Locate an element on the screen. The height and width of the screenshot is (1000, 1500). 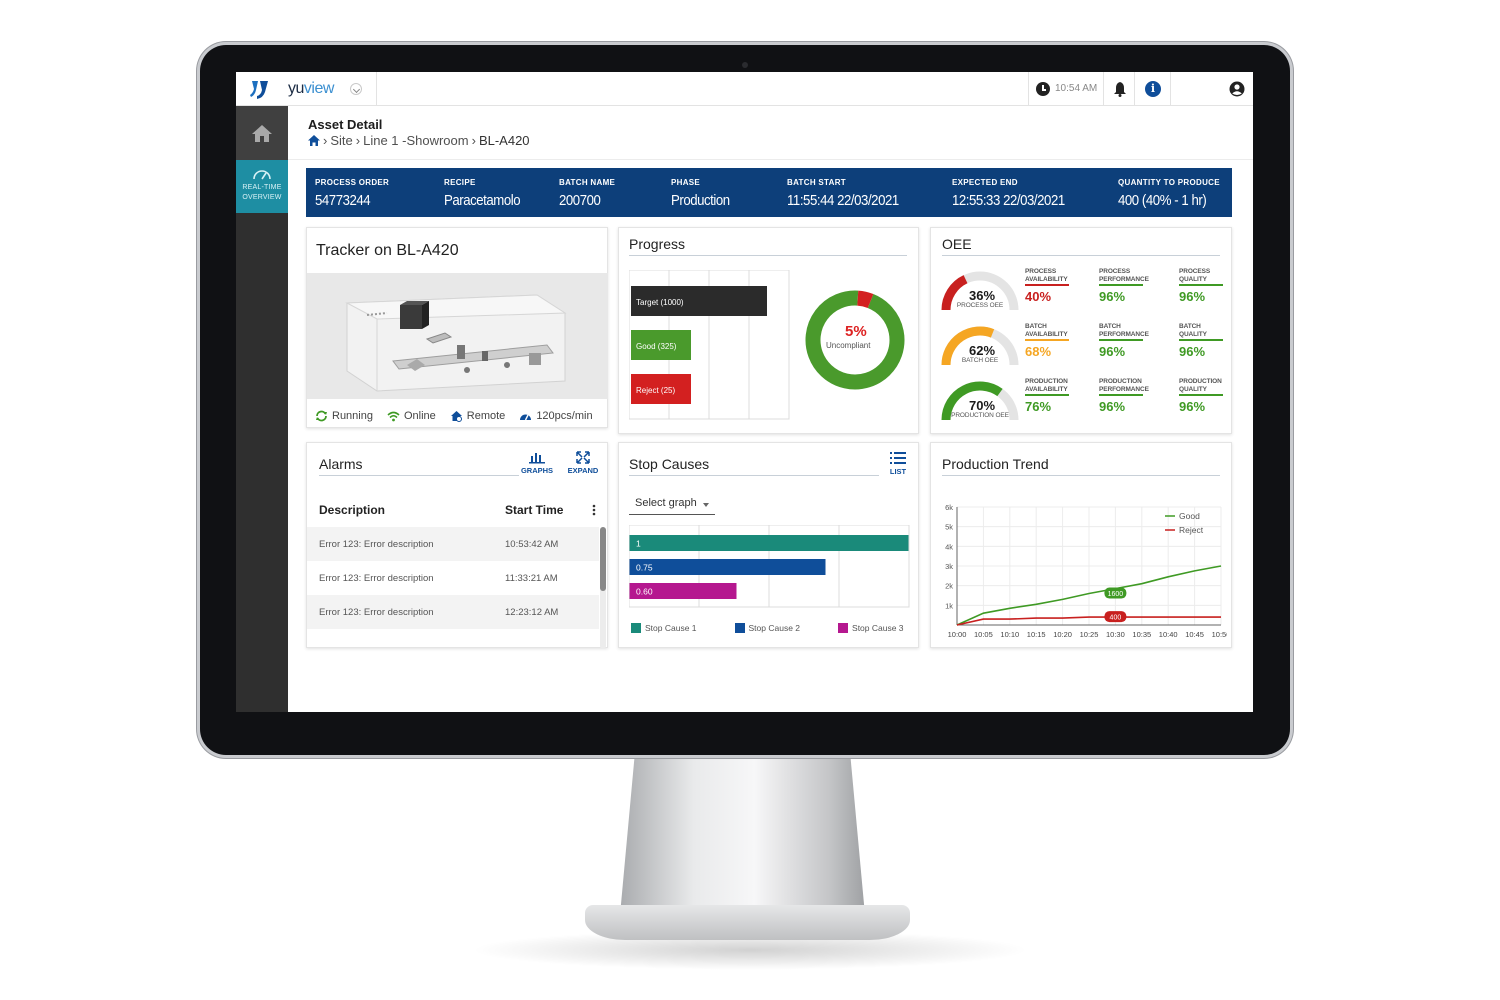
metric-label: BATCH AVAILABILITY is located at coordinates (1046, 330).